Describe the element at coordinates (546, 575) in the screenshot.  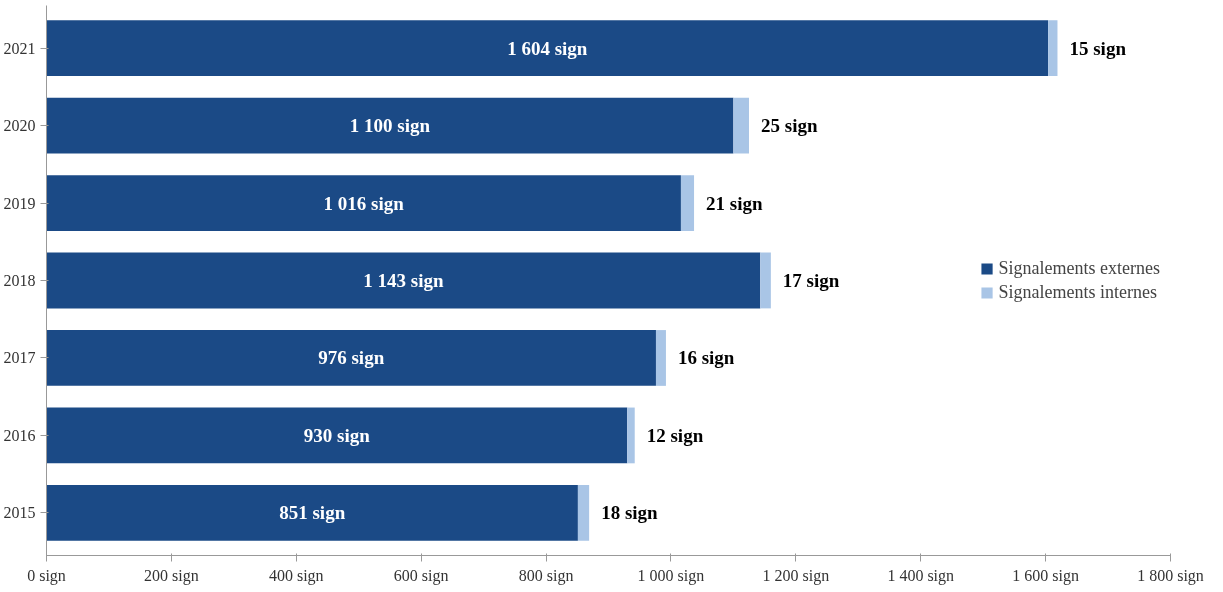
I see `x-tick-label: 800 sign` at that location.